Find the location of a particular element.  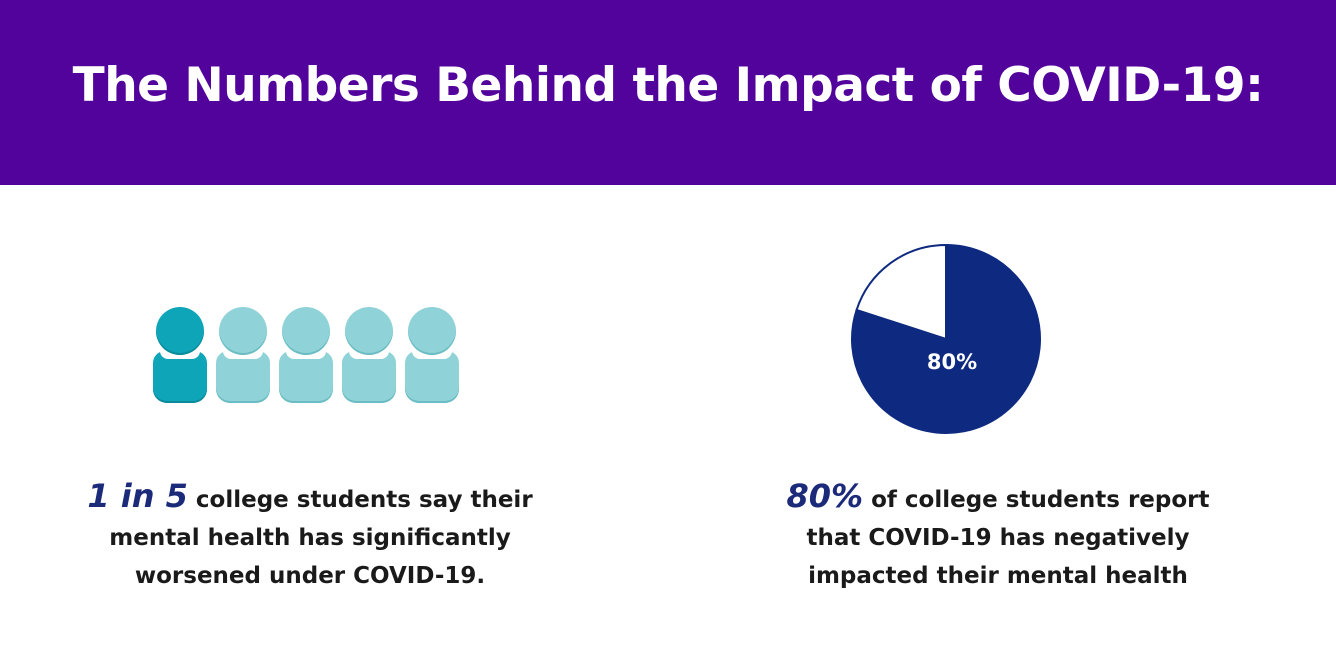

pie-chart: 80% is located at coordinates (946, 339).